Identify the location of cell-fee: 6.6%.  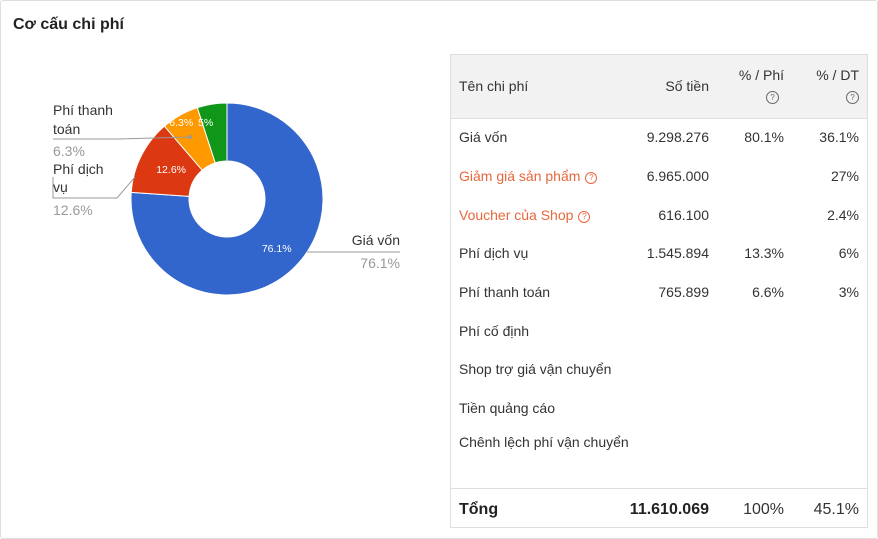
(768, 292).